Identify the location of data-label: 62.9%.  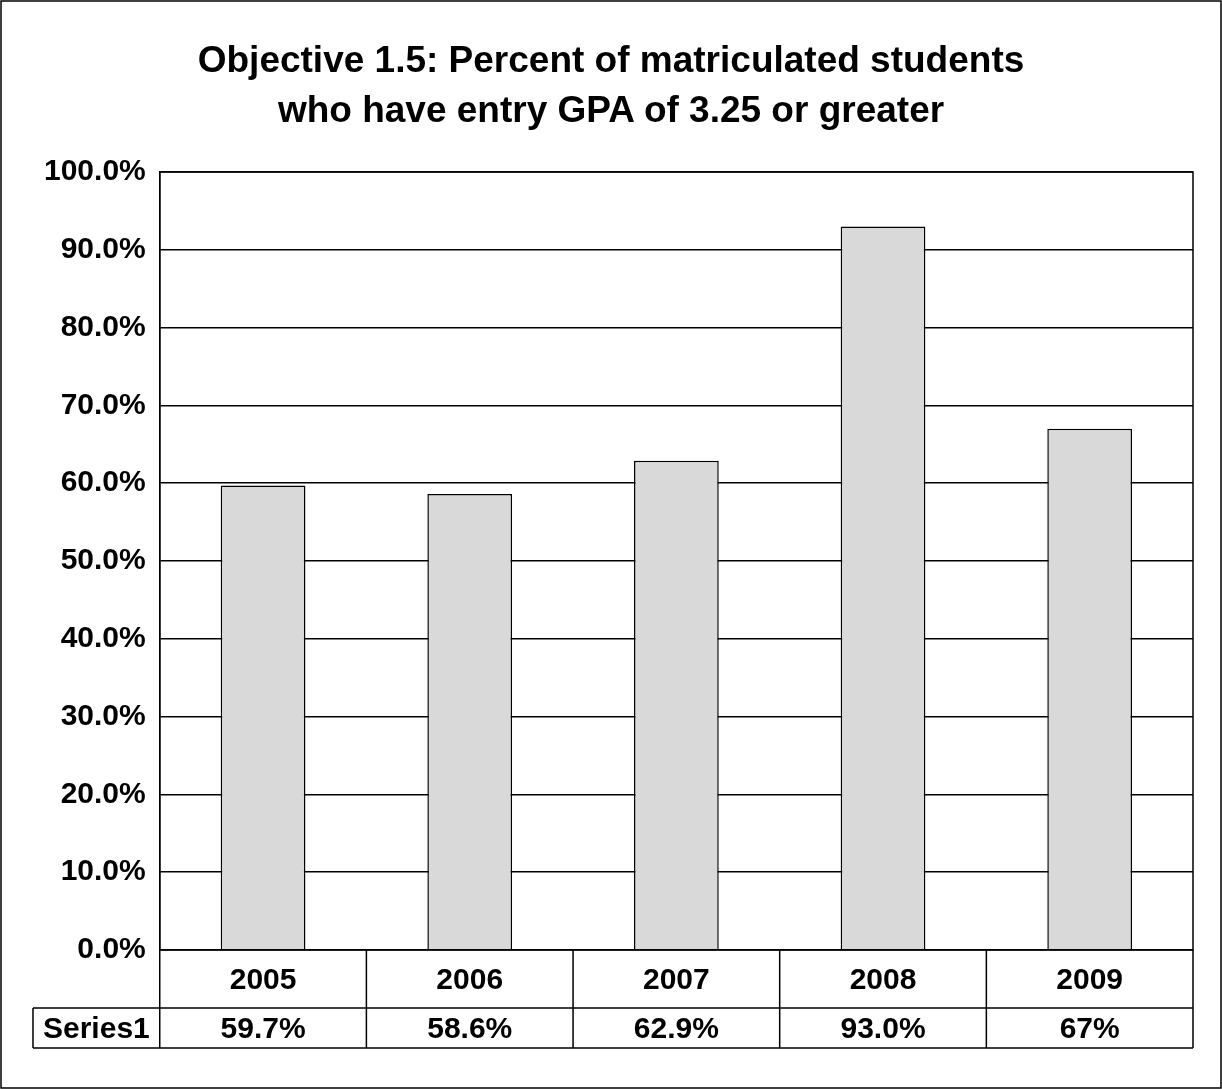
(676, 1028).